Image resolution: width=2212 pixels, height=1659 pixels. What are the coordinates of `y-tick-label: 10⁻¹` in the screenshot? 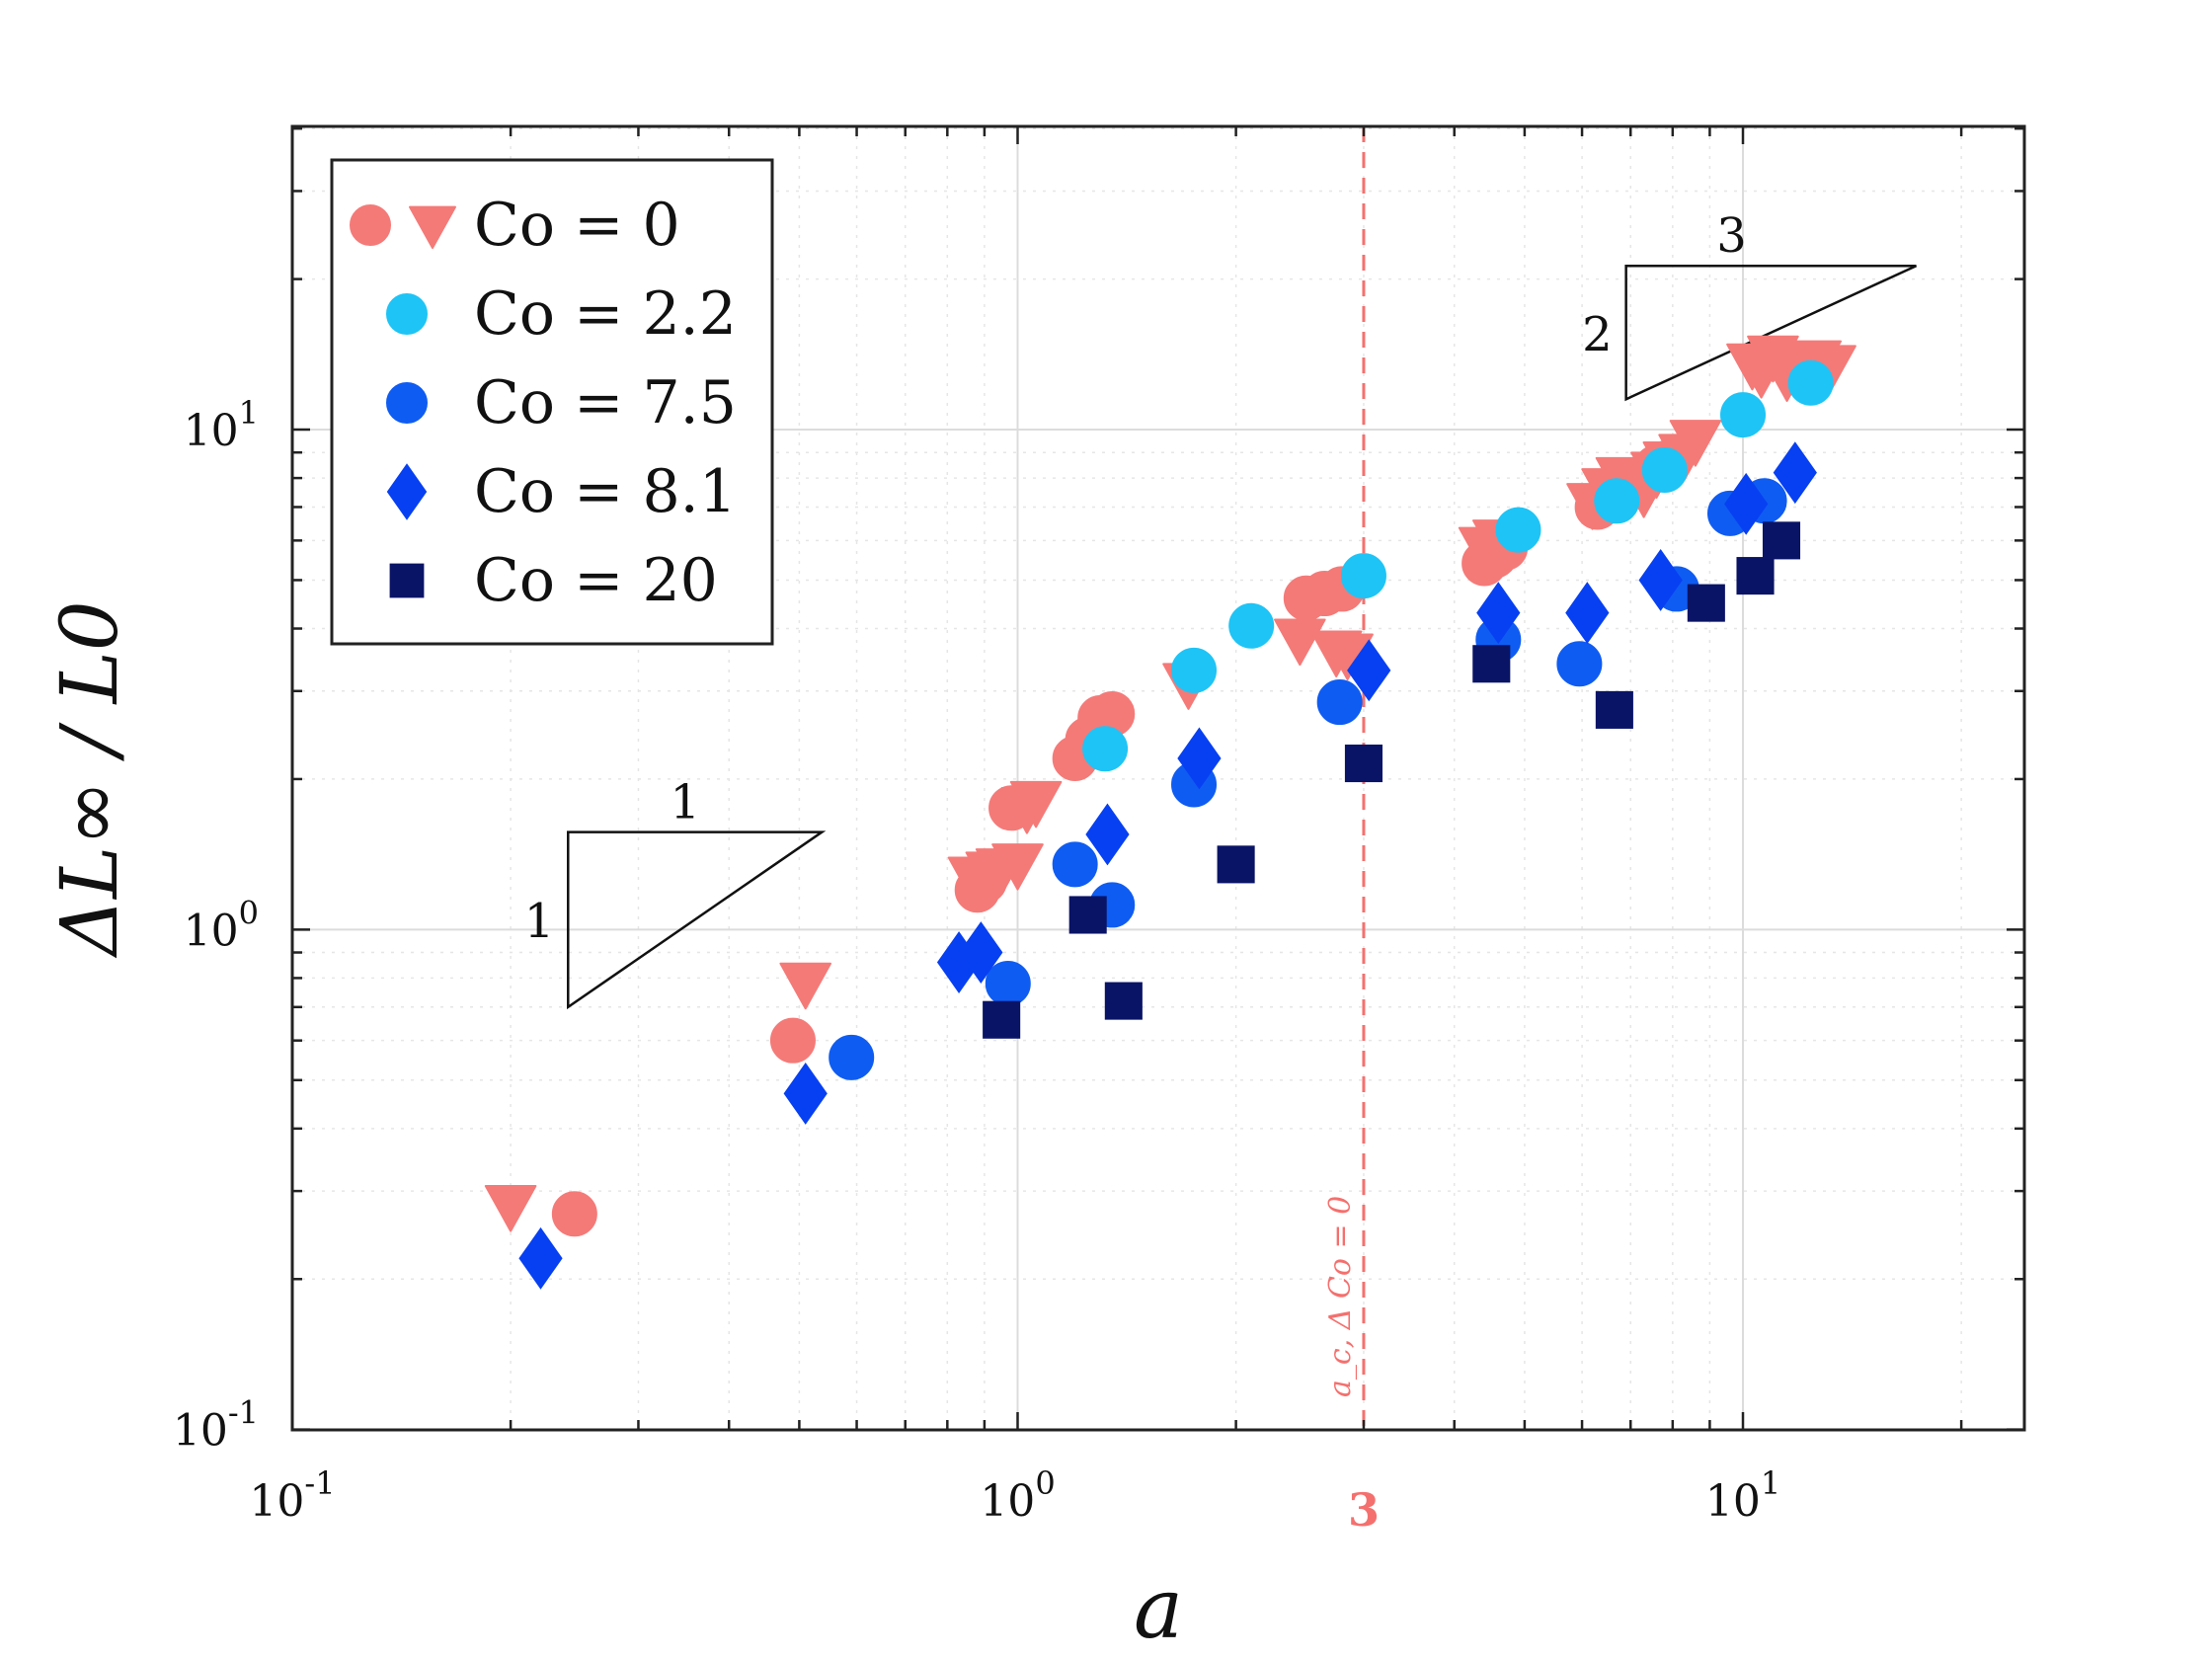 It's located at (216, 1426).